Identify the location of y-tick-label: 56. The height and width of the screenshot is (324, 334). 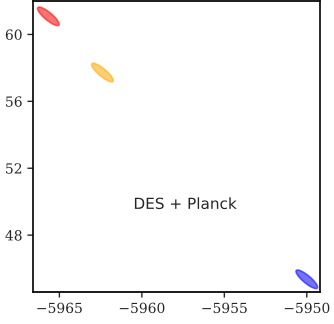
(14, 101).